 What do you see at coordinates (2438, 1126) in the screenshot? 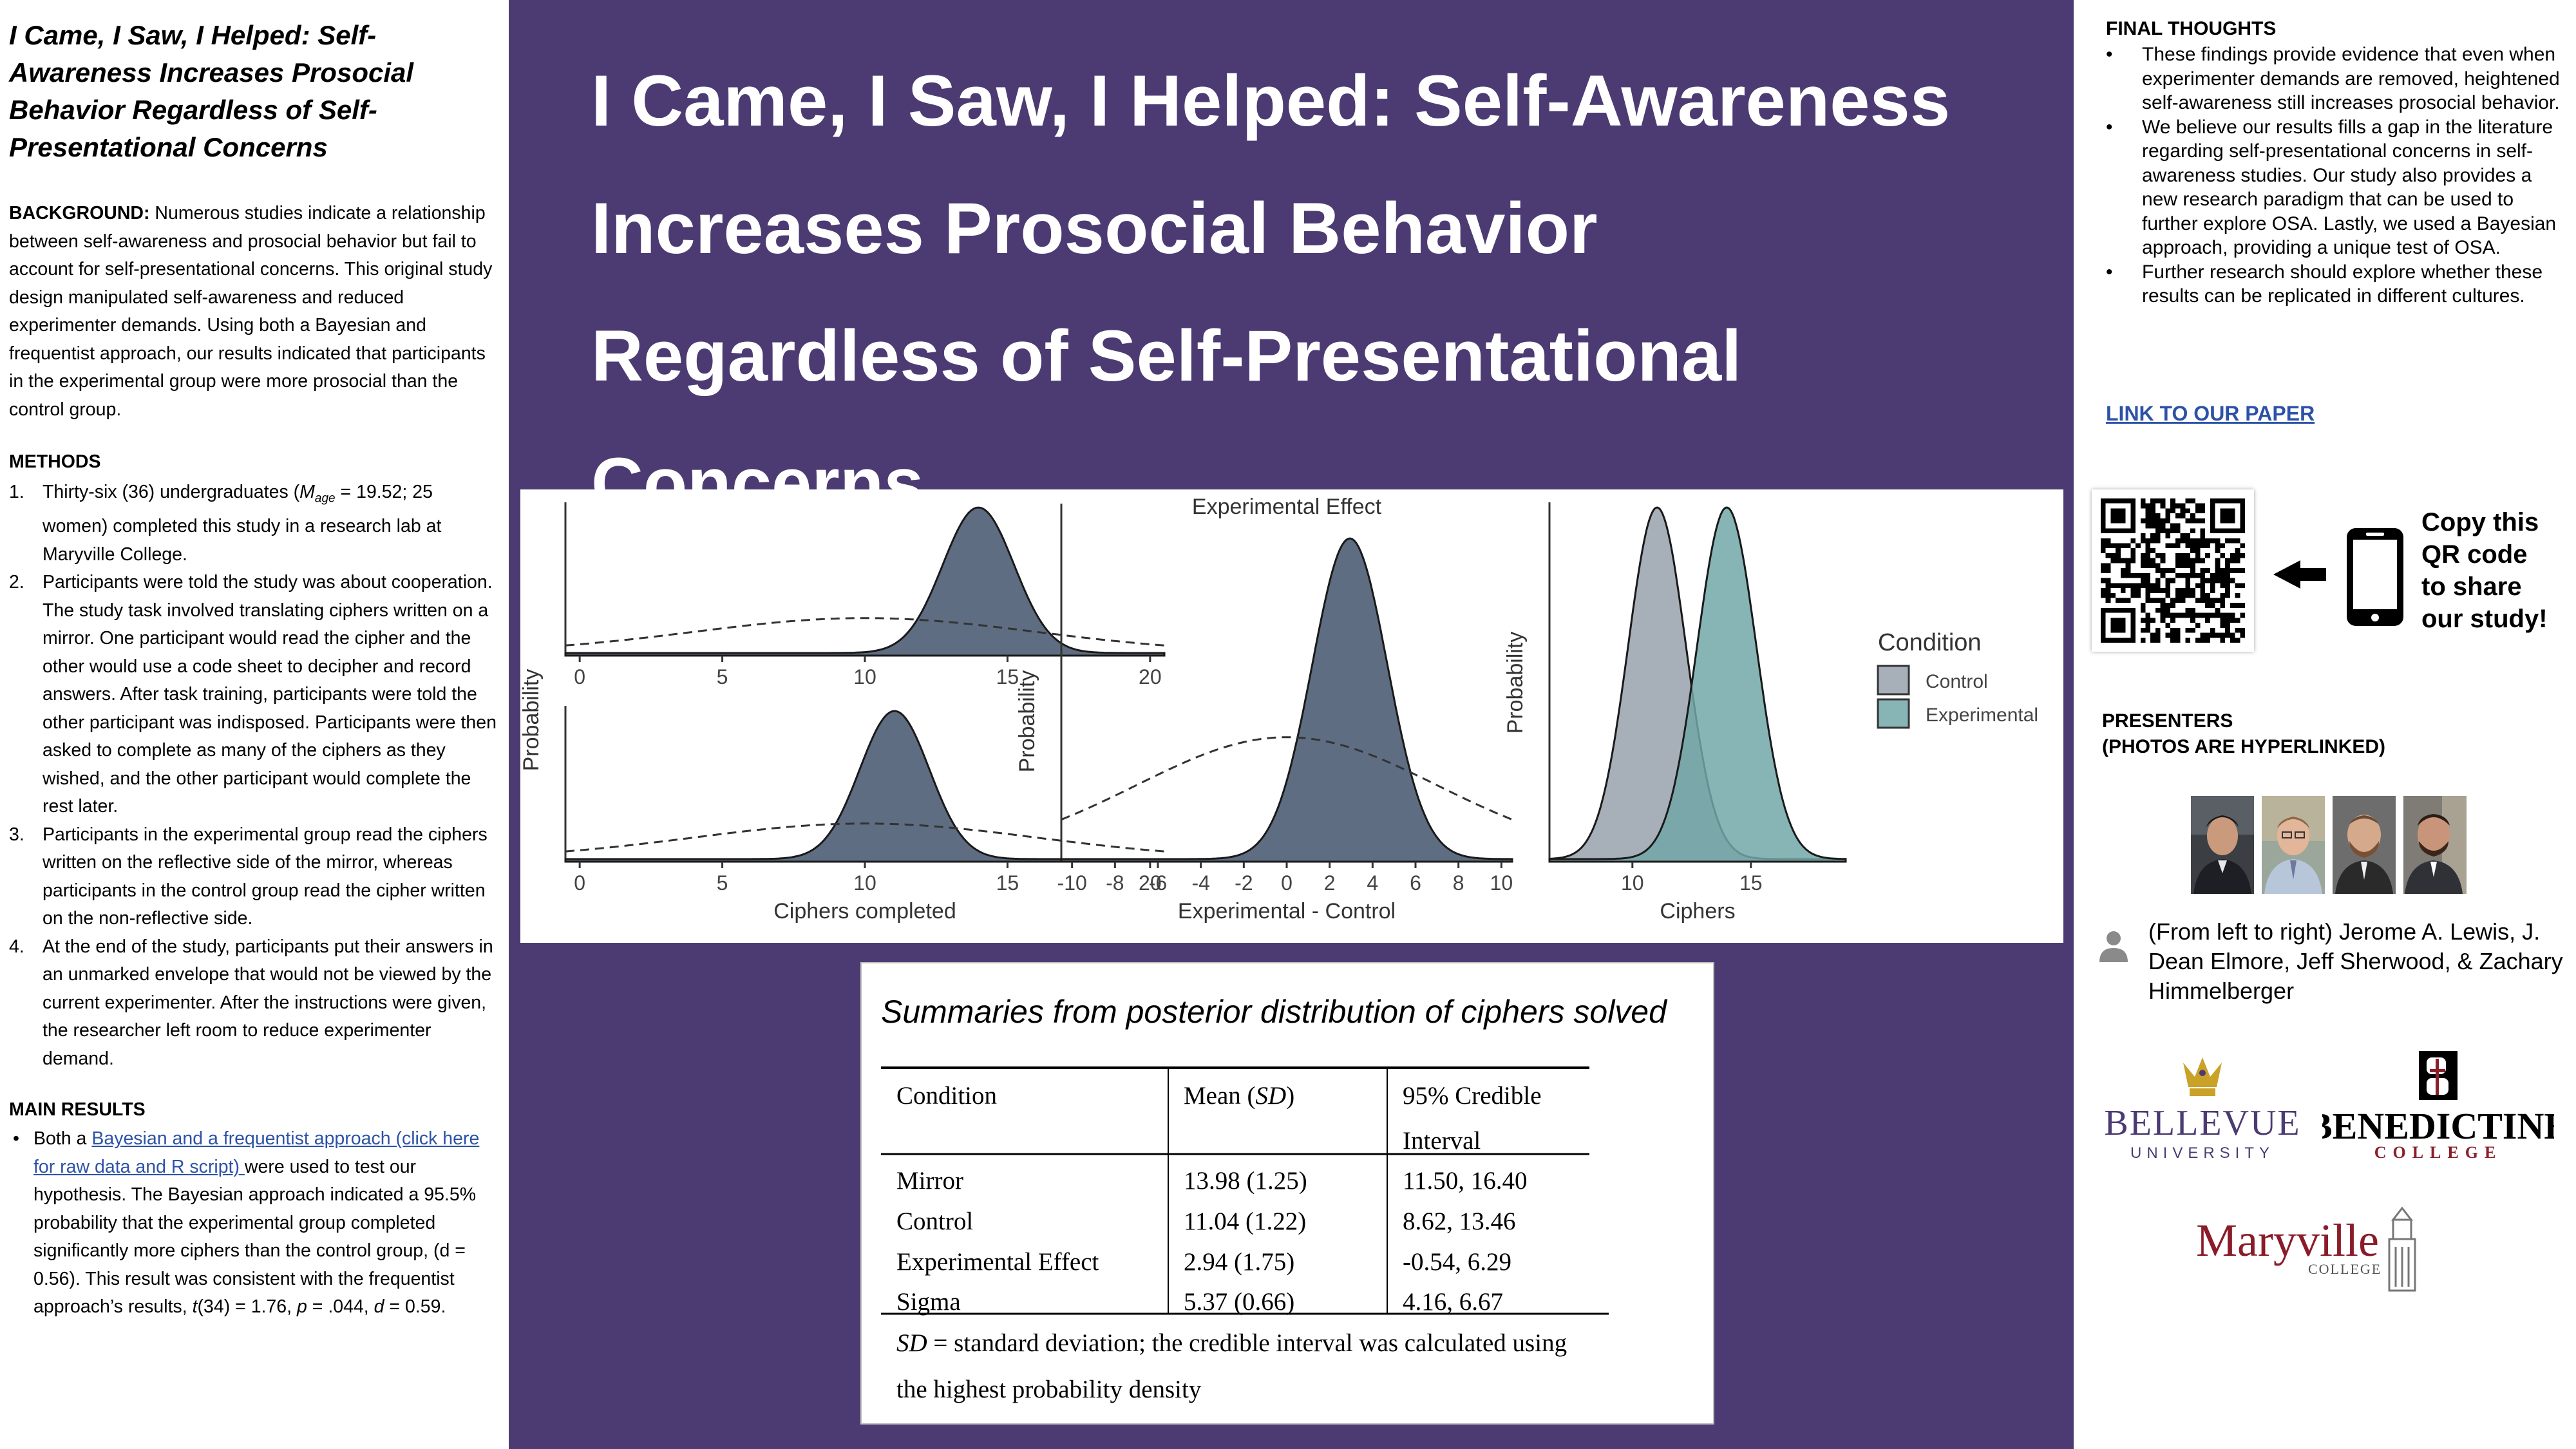
I see `benedictine-name: BENEDICTINE` at bounding box center [2438, 1126].